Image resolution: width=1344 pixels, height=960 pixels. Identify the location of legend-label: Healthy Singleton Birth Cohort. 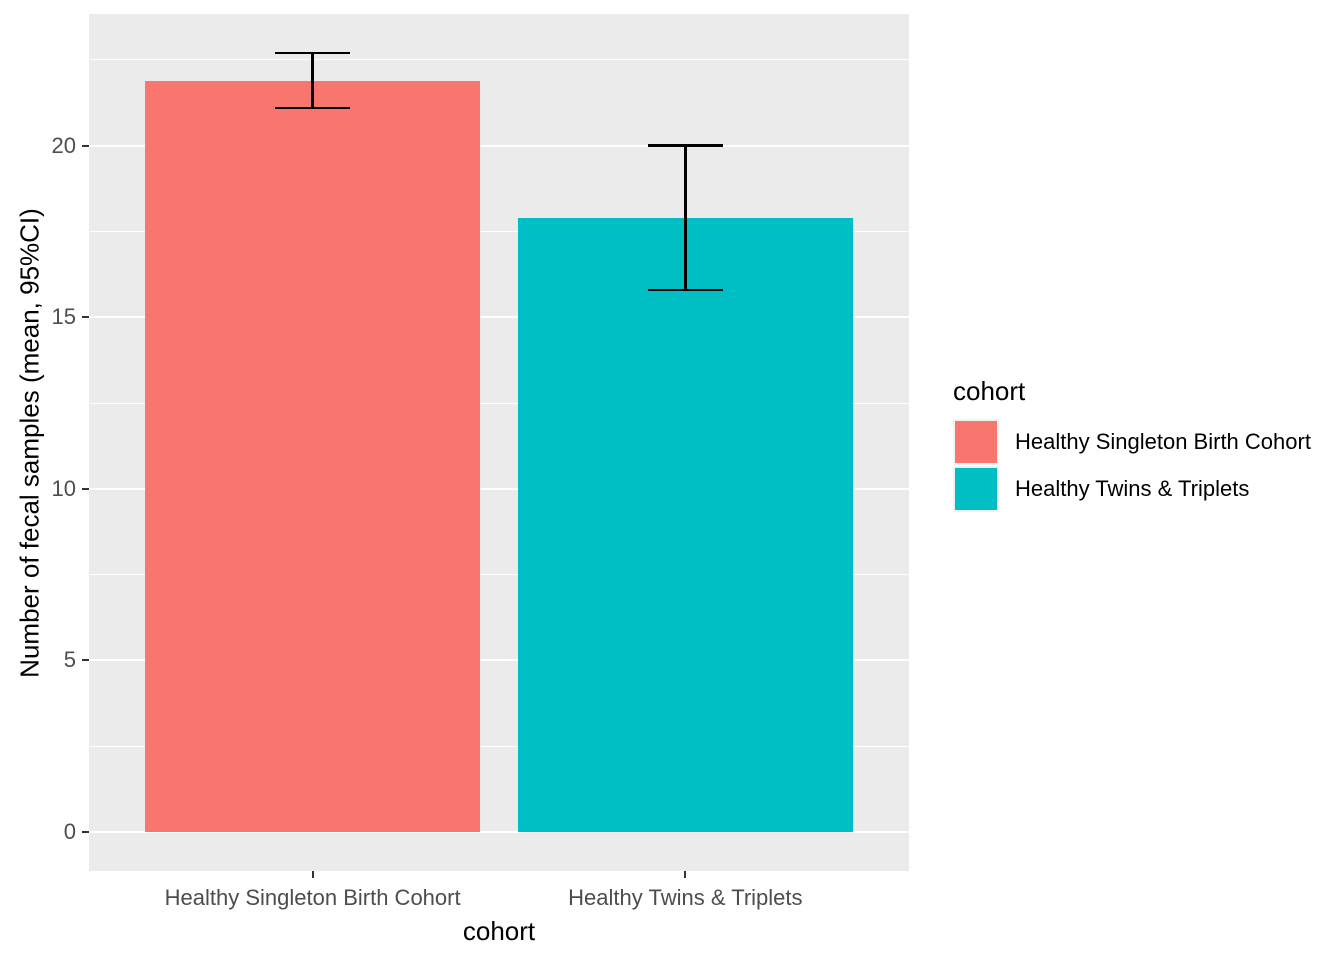
(1163, 441).